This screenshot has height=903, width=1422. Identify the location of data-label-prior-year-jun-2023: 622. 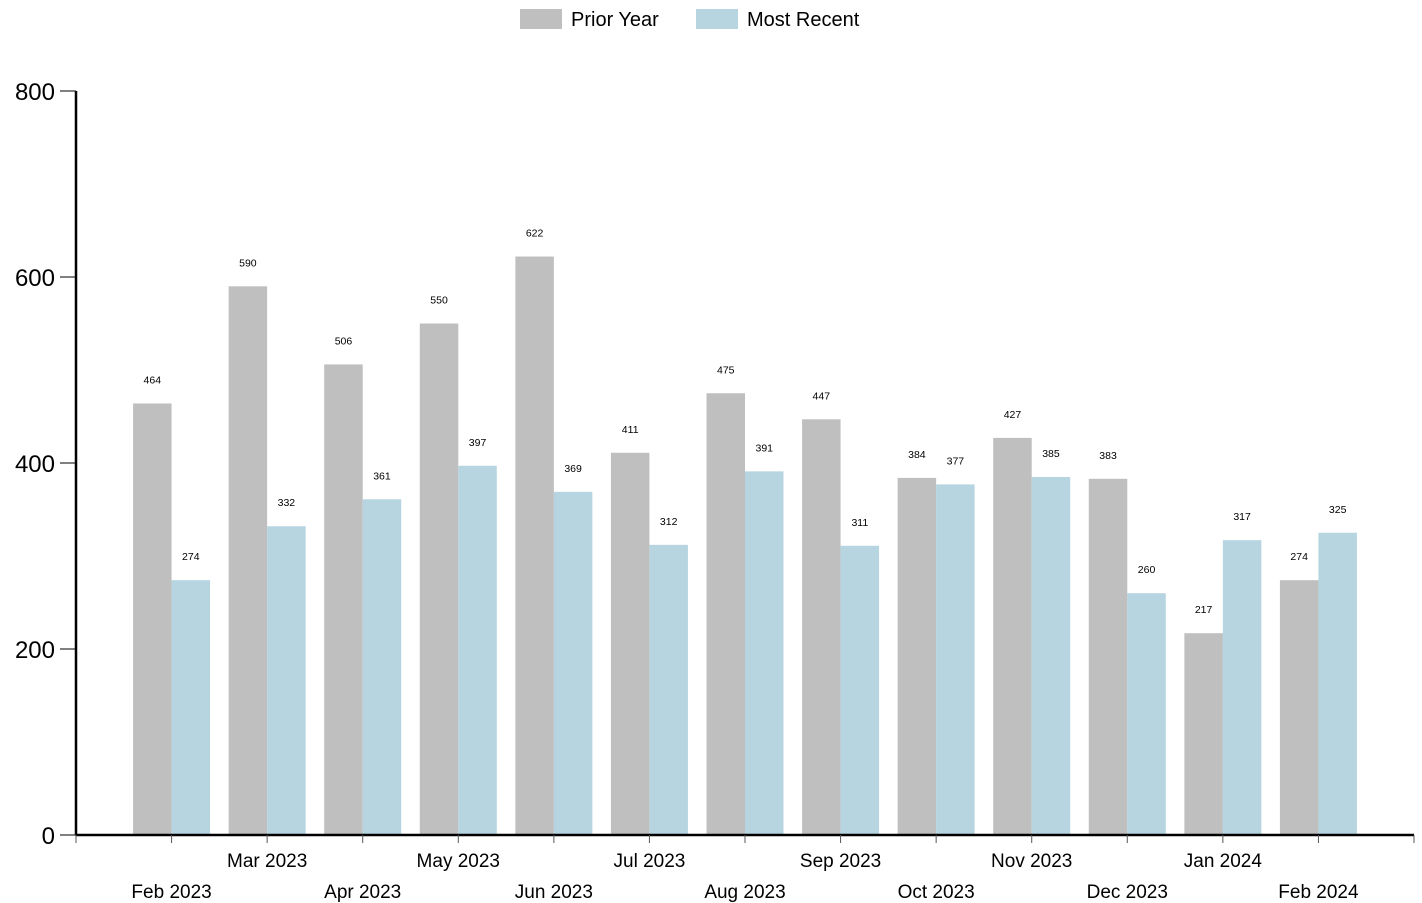
(535, 234).